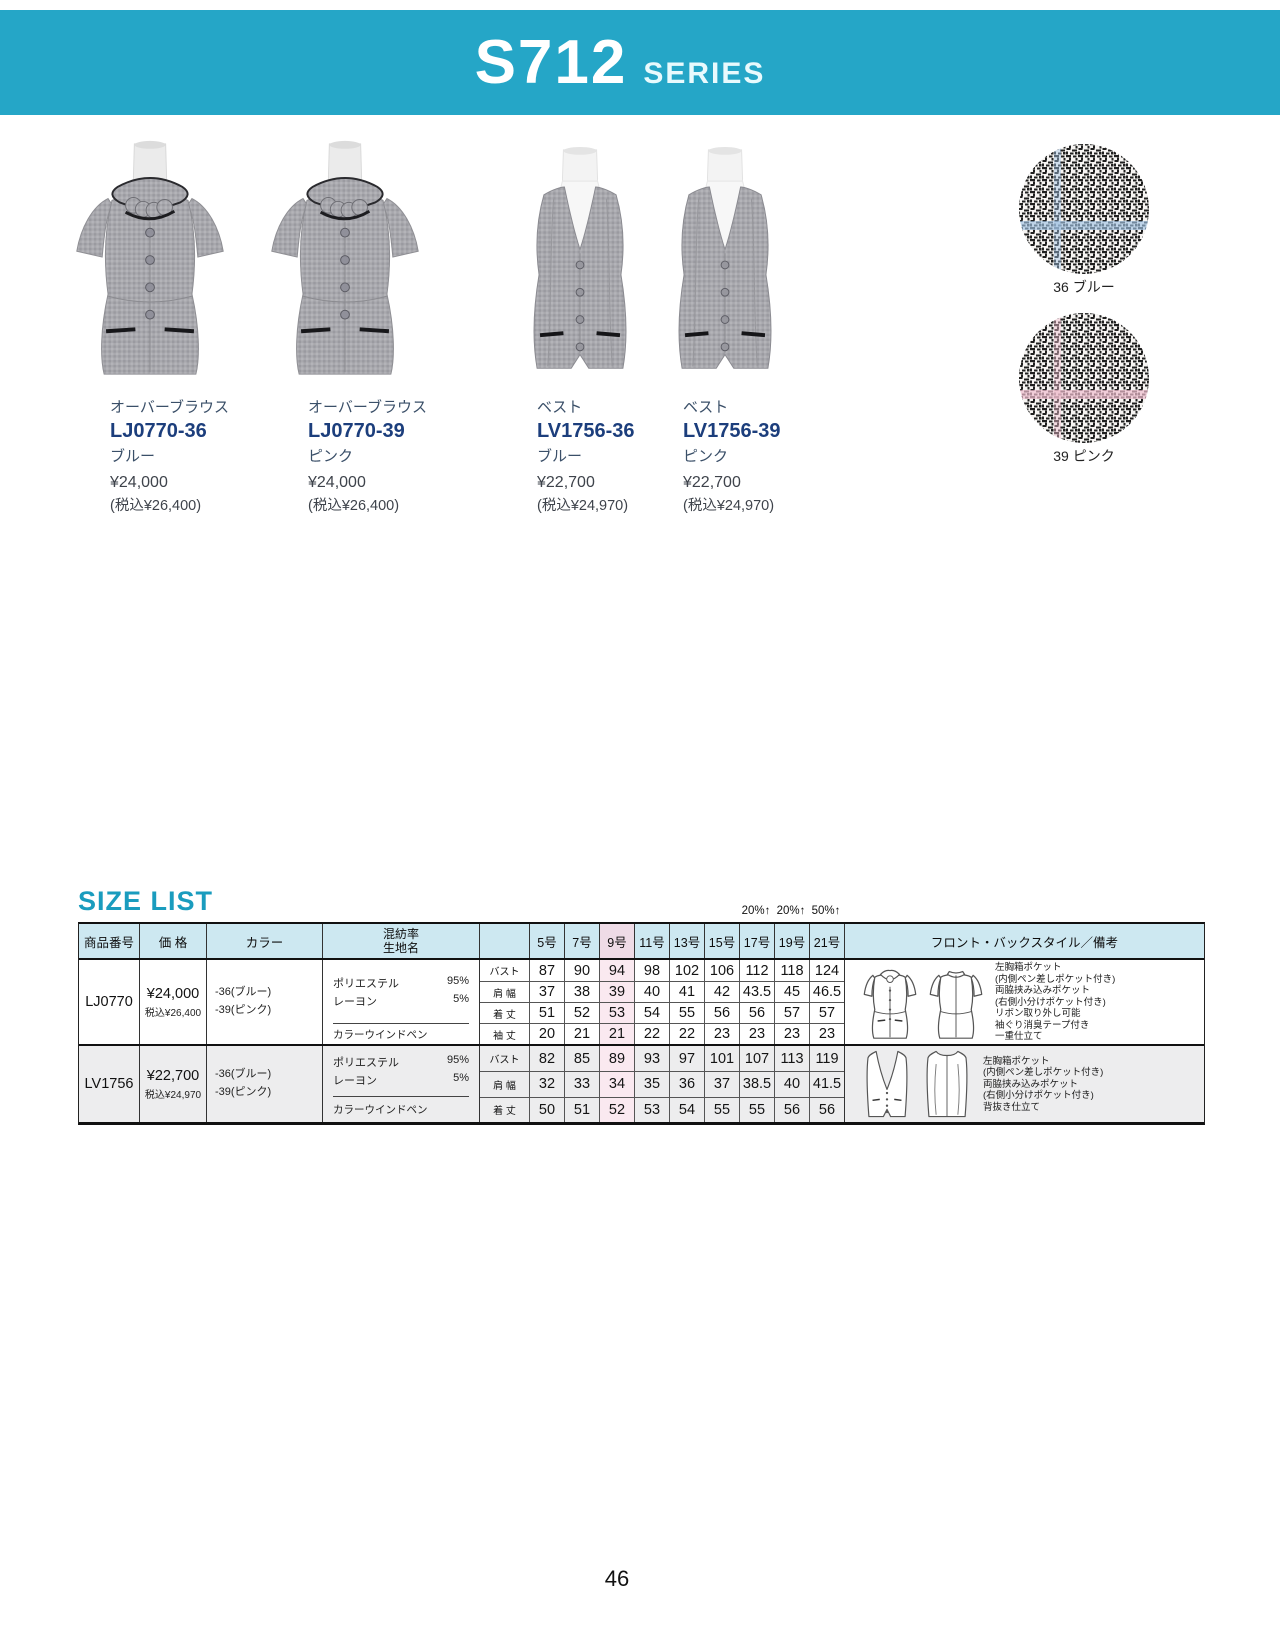 This screenshot has width=1280, height=1634. What do you see at coordinates (581, 1084) in the screenshot?
I see `size-value: 33` at bounding box center [581, 1084].